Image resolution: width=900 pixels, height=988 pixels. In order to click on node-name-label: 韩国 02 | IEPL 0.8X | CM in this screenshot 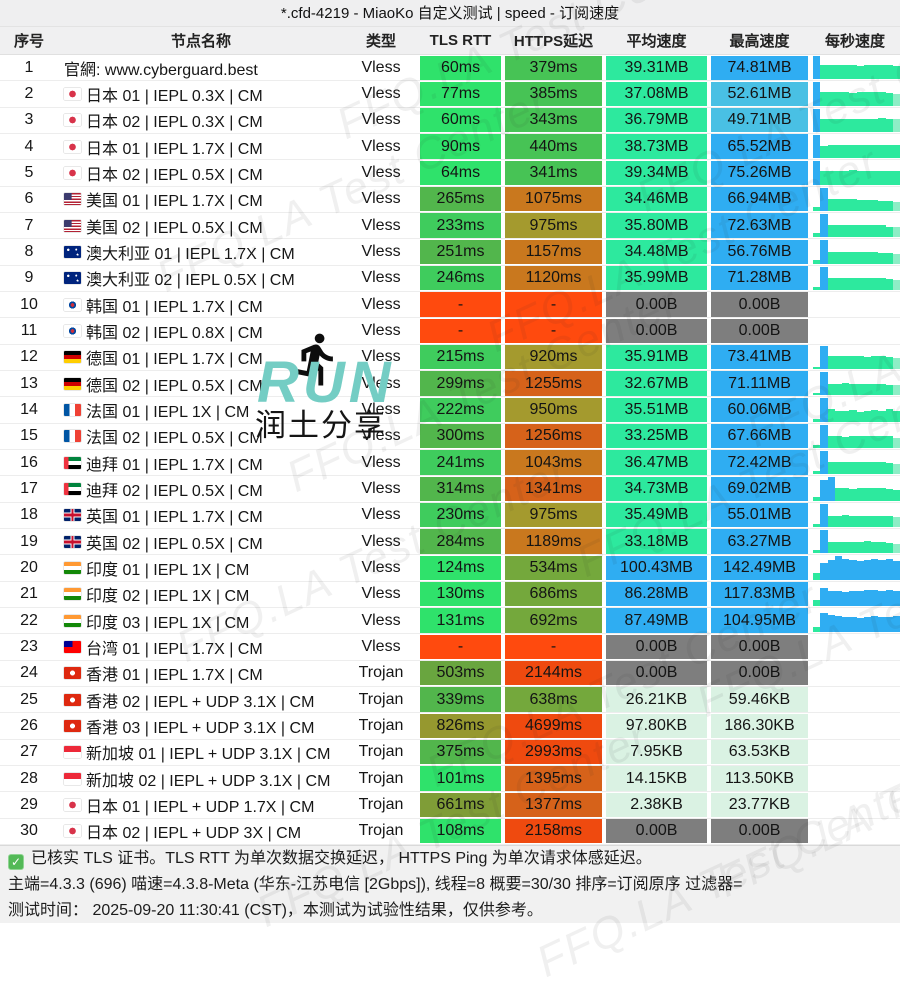, I will do `click(174, 333)`.